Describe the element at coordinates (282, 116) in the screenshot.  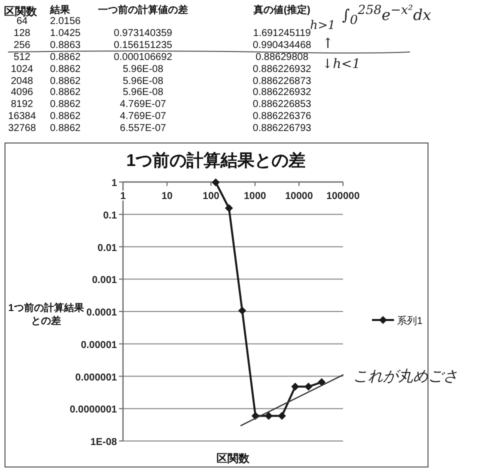
I see `data-label: 0.886226376` at that location.